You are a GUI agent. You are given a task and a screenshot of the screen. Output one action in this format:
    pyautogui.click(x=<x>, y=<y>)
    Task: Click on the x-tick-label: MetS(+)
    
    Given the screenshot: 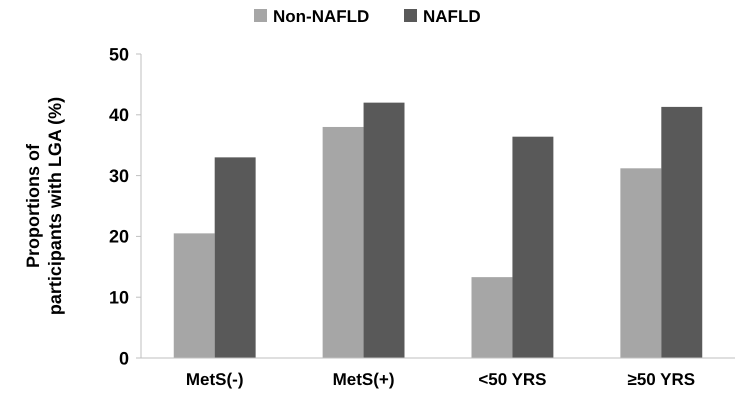 What is the action you would take?
    pyautogui.click(x=363, y=379)
    